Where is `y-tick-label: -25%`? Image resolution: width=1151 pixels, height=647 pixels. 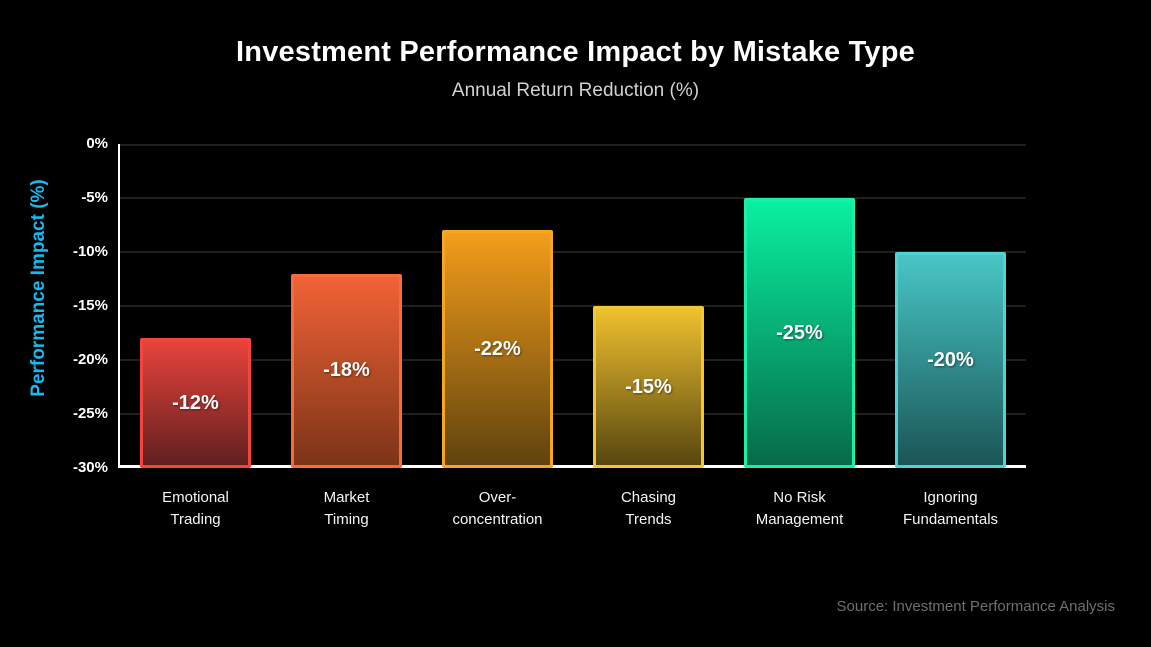 y-tick-label: -25% is located at coordinates (90, 413).